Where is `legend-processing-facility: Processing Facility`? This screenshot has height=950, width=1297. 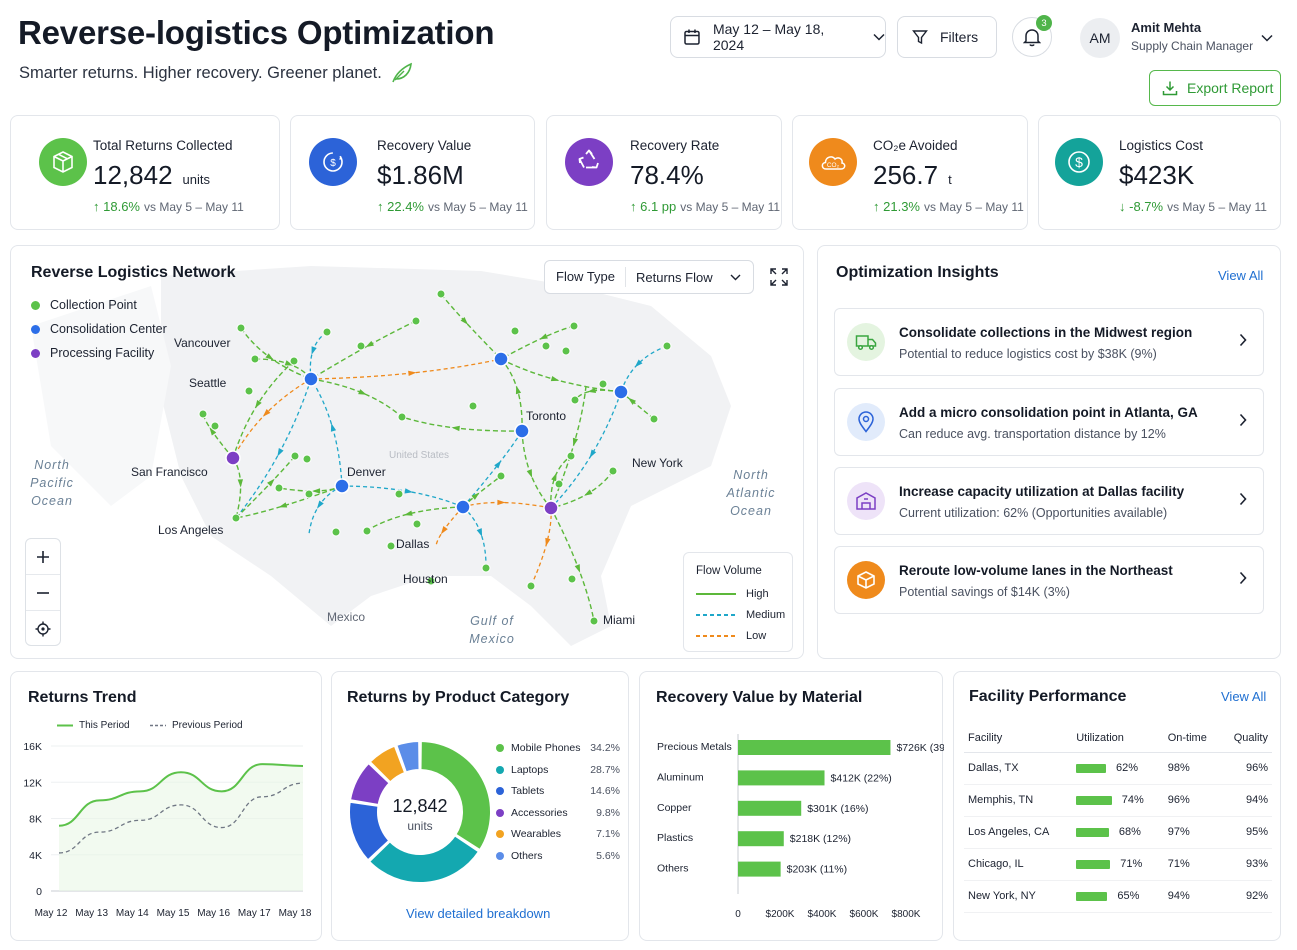
legend-processing-facility: Processing Facility is located at coordinates (92, 353).